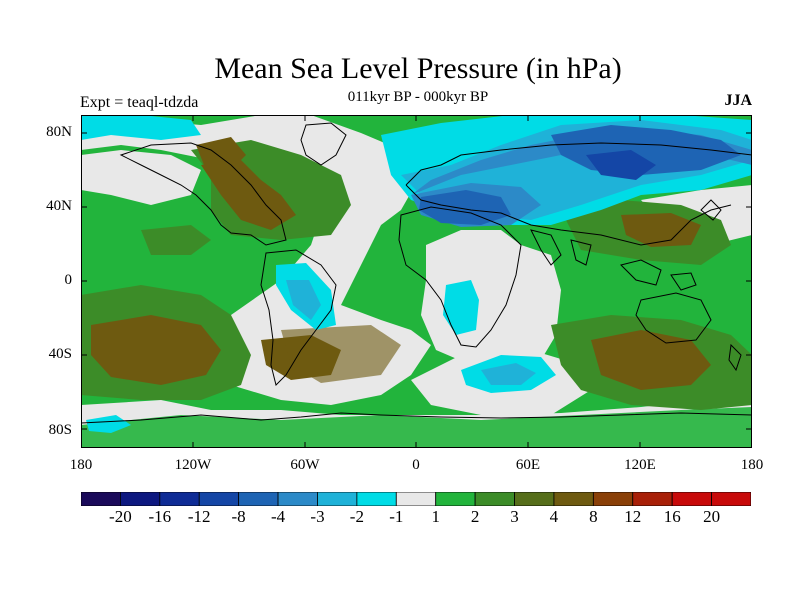 The width and height of the screenshot is (800, 600). Describe the element at coordinates (141, 177) in the screenshot. I see `field-neutral-pacific-n` at that location.